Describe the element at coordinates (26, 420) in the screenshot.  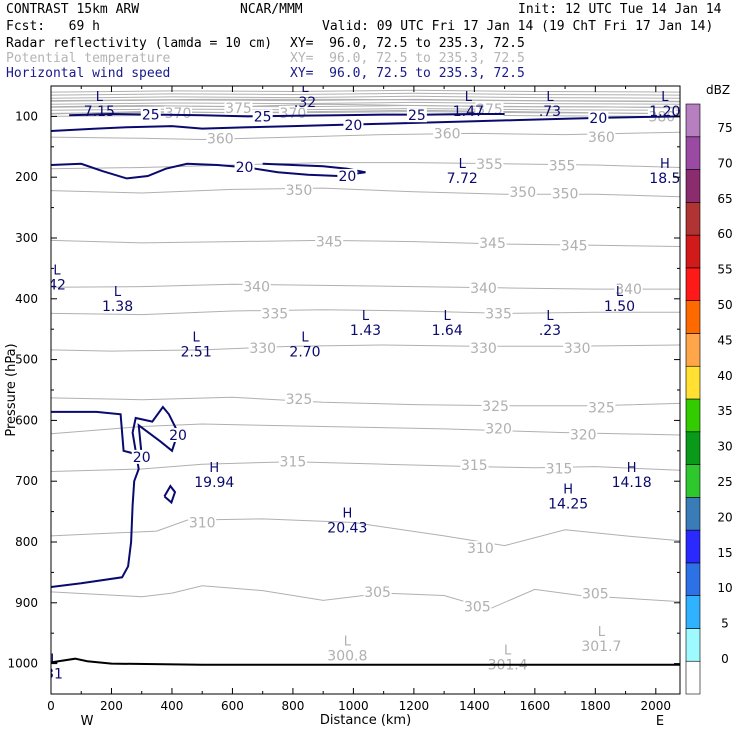
I see `y-tick-label: 600` at that location.